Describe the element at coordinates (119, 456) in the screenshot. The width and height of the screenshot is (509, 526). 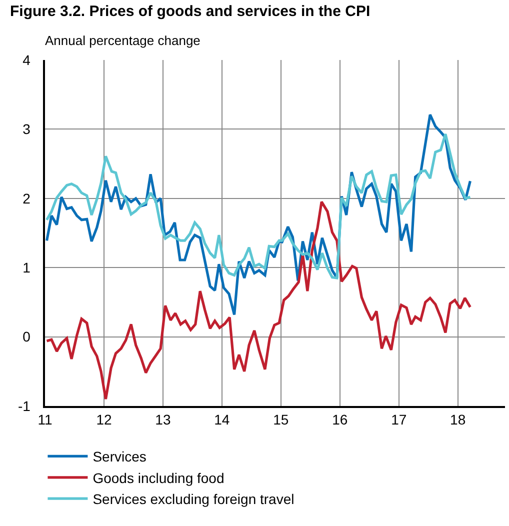
I see `legend-label: Services` at that location.